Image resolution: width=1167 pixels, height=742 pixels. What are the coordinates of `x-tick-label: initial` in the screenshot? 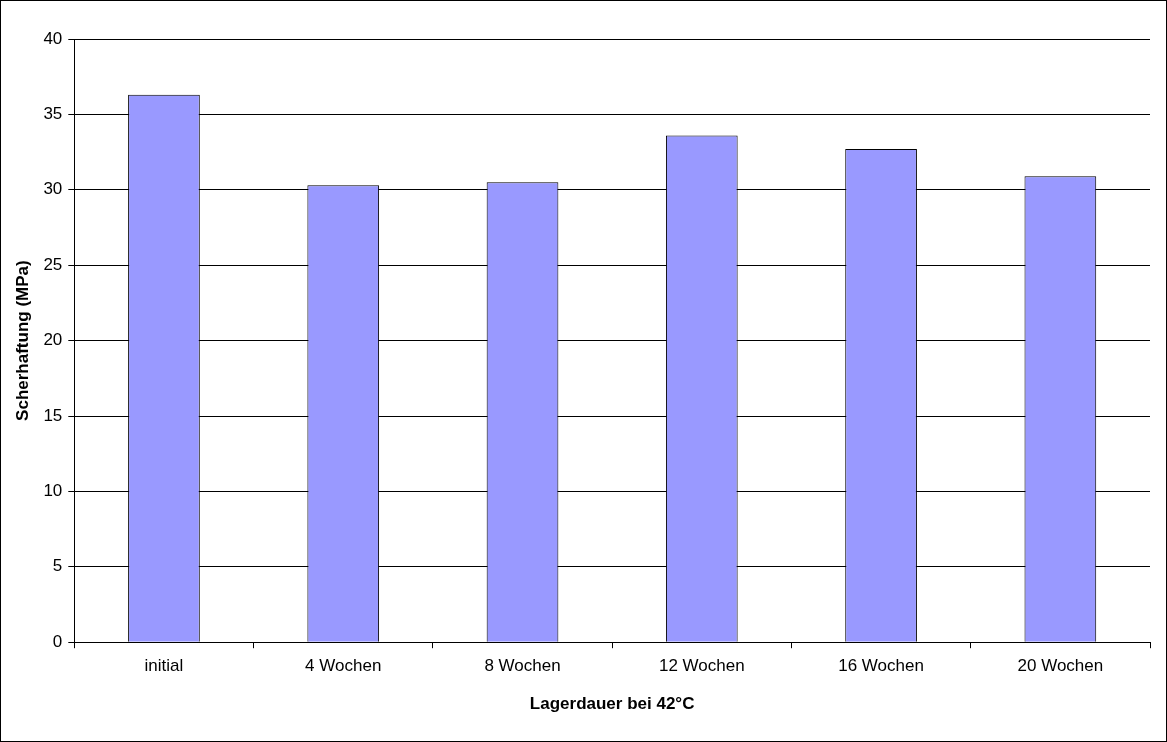 It's located at (164, 666).